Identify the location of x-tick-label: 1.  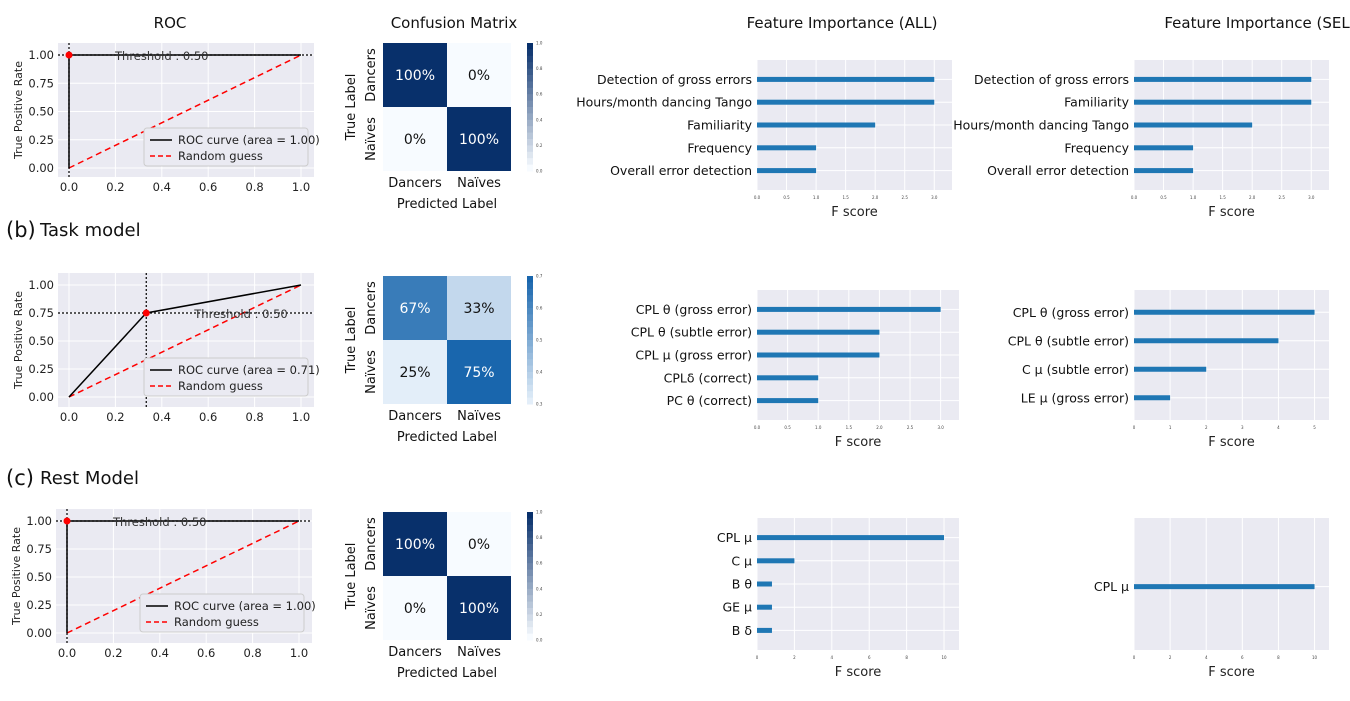
(1170, 427).